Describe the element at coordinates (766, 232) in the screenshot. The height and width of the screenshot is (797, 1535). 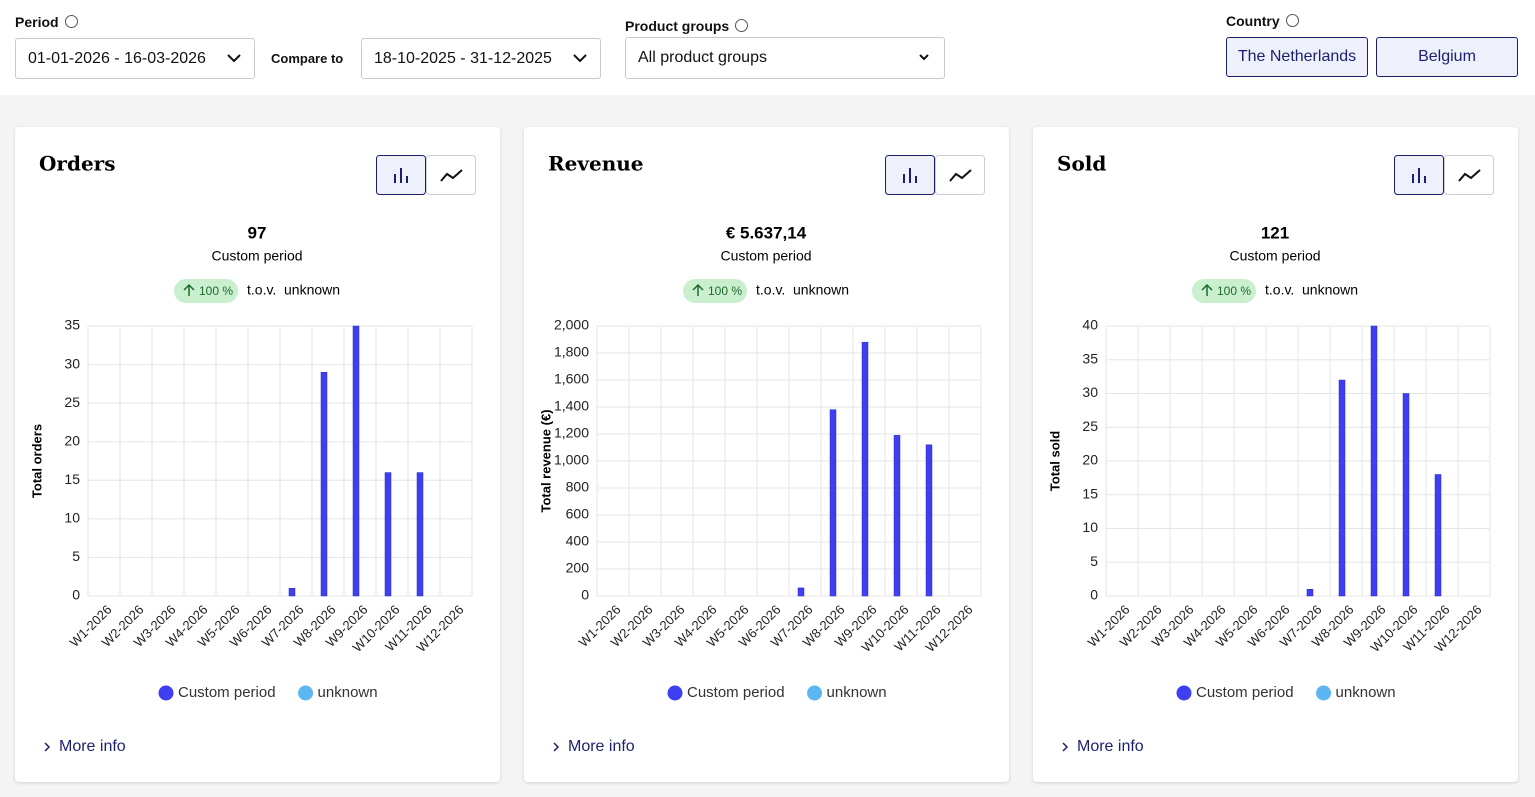
I see `total-value: € 5.637,14` at that location.